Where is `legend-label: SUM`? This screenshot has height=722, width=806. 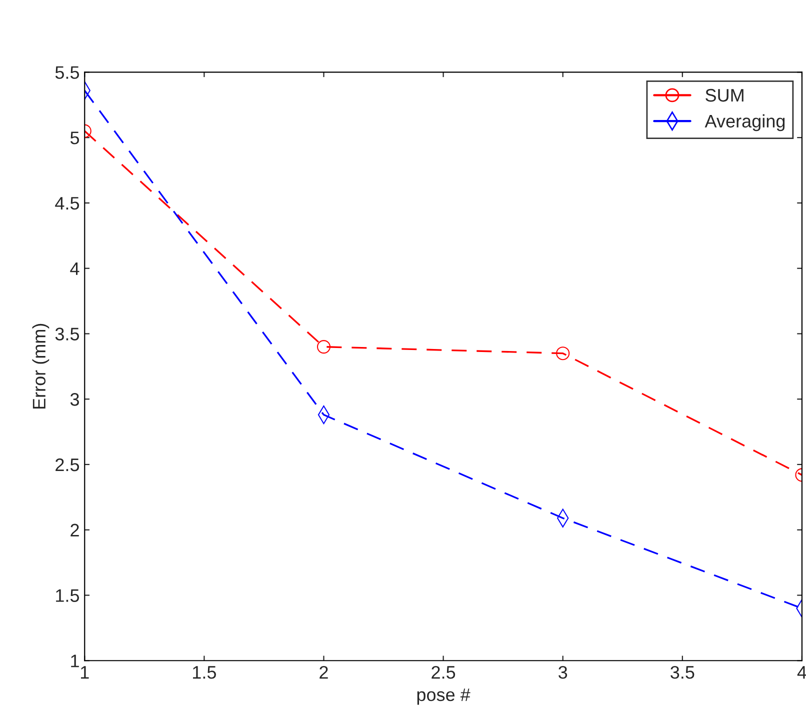 legend-label: SUM is located at coordinates (725, 95).